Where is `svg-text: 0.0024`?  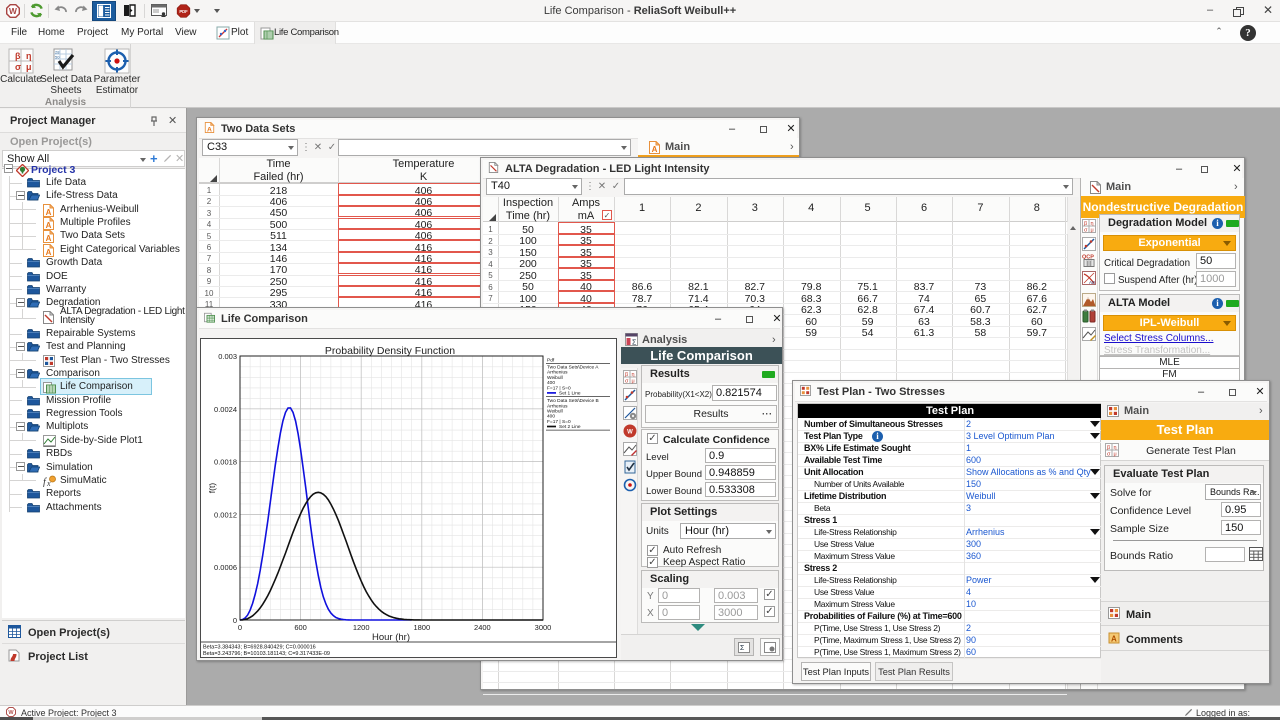
svg-text: 0.0024 is located at coordinates (225, 409).